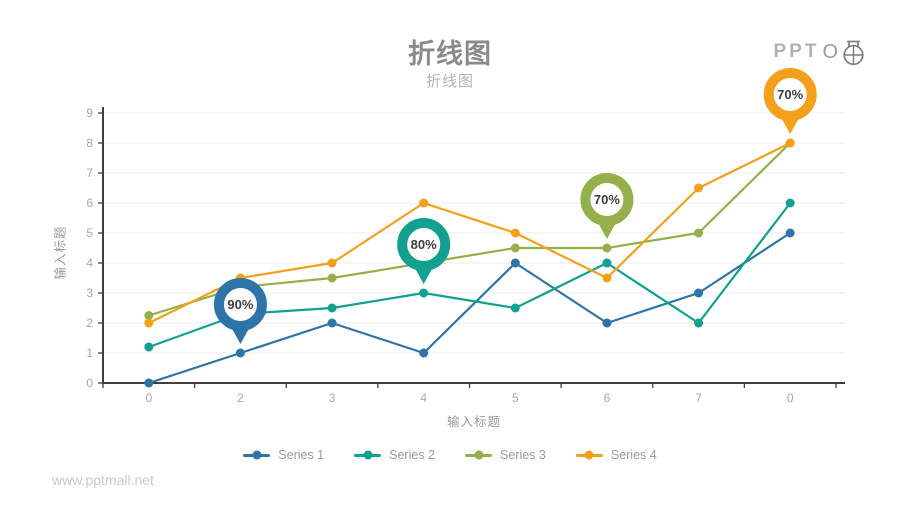  Describe the element at coordinates (89, 293) in the screenshot. I see `y-tick-label: 3` at that location.